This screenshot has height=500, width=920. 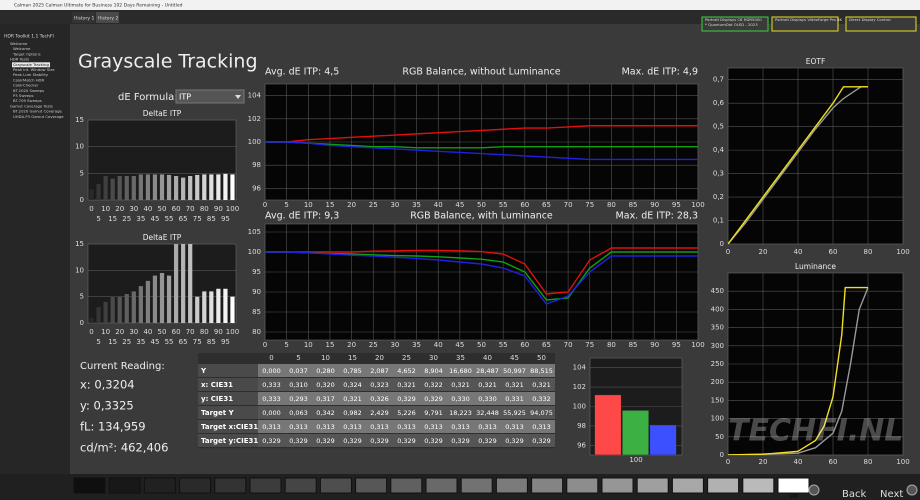 I want to click on y-tick-label: 105, so click(x=254, y=232).